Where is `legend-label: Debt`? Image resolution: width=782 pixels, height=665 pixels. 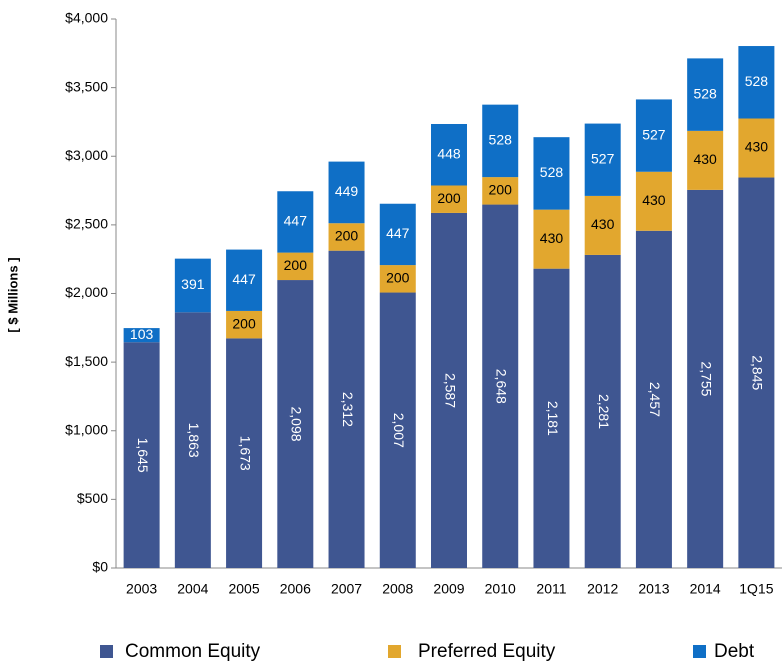 legend-label: Debt is located at coordinates (734, 651).